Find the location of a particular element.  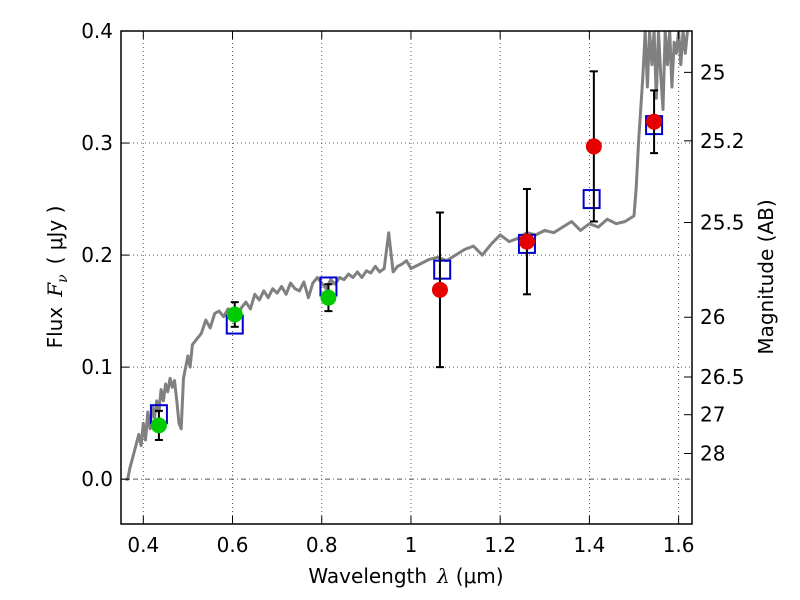

x-tick-label: 1 is located at coordinates (411, 545).